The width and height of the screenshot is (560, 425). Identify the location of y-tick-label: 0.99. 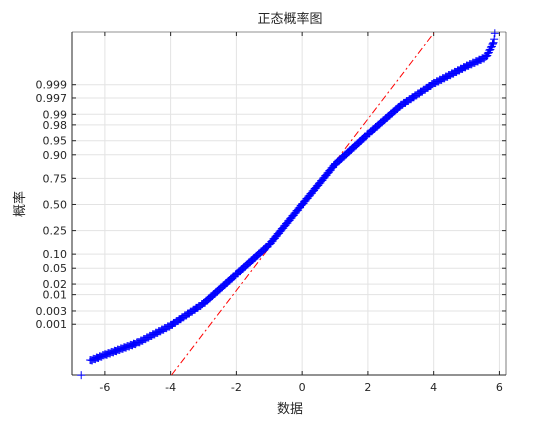
(55, 114).